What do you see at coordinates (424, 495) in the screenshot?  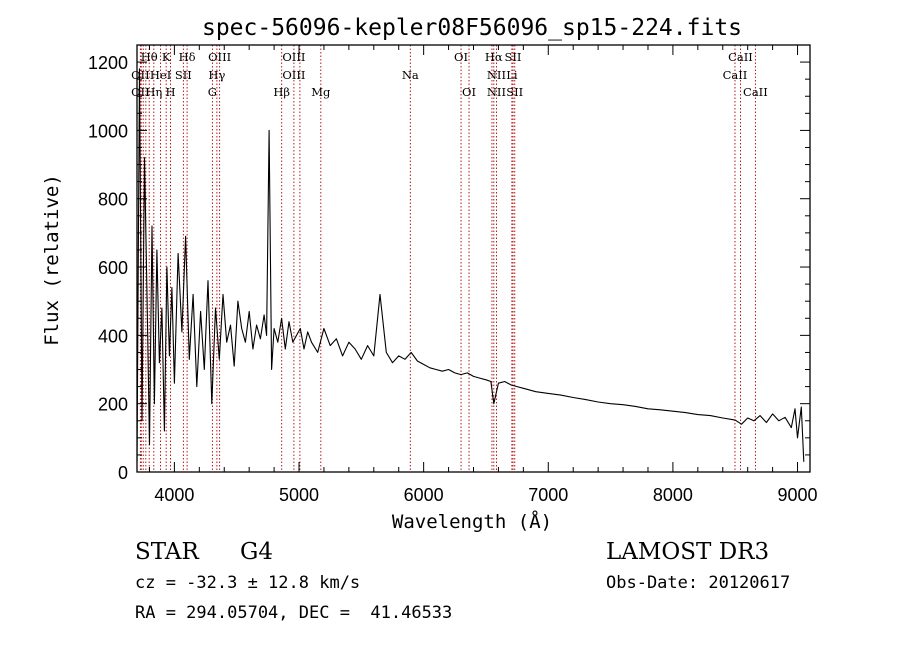 I see `x-tick-label: 6000` at bounding box center [424, 495].